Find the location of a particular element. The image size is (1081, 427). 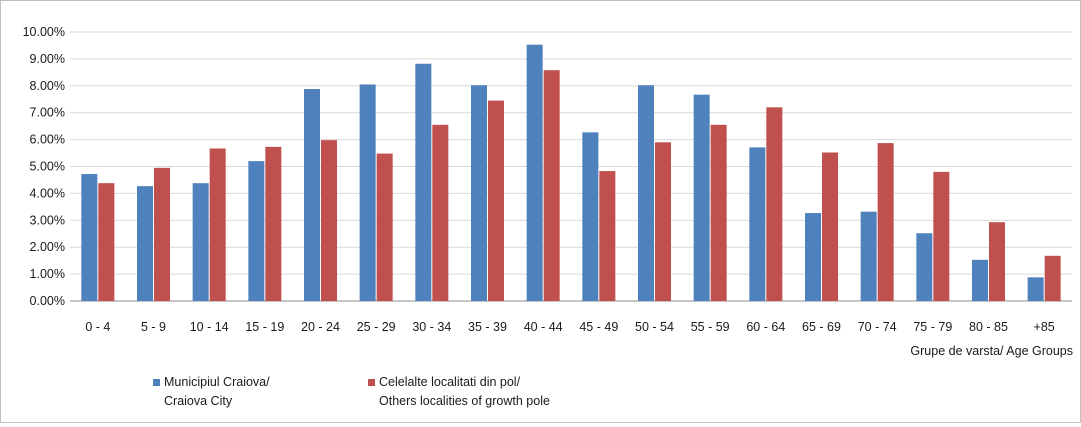

x-tick-label: 10 - 14 is located at coordinates (209, 327).